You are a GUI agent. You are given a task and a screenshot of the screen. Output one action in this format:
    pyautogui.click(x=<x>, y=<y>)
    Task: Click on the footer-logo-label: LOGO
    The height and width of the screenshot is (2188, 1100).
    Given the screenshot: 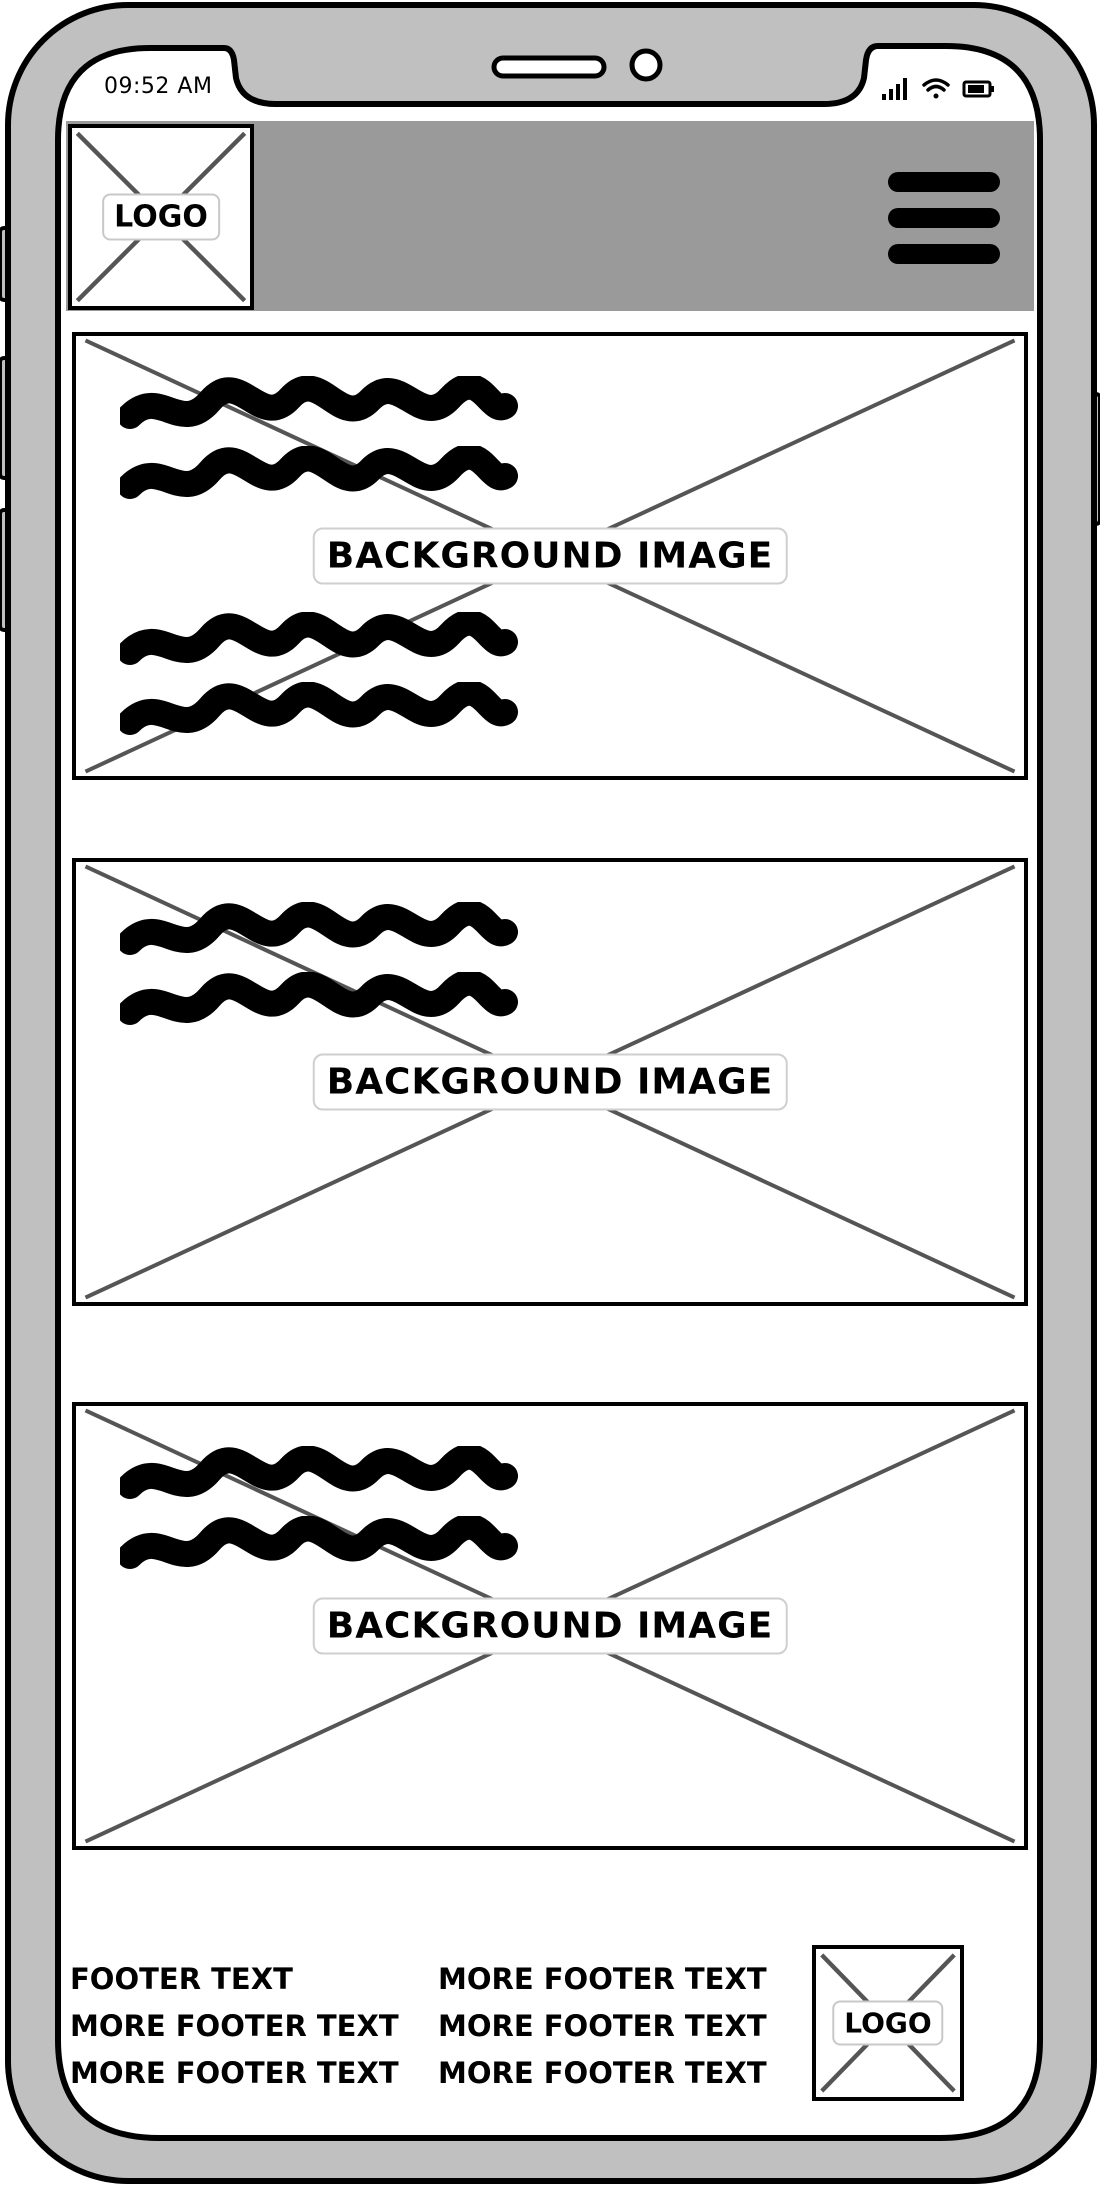 What is the action you would take?
    pyautogui.click(x=888, y=2023)
    